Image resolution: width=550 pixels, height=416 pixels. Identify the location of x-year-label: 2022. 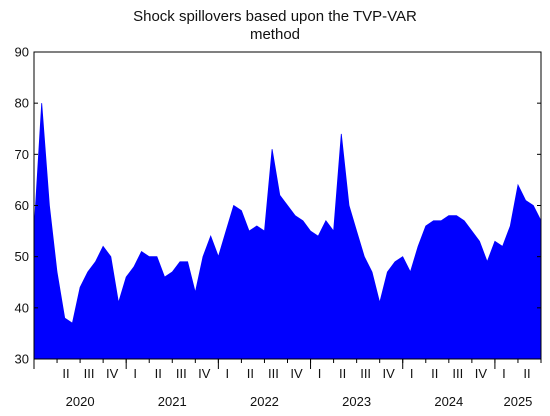
(264, 401).